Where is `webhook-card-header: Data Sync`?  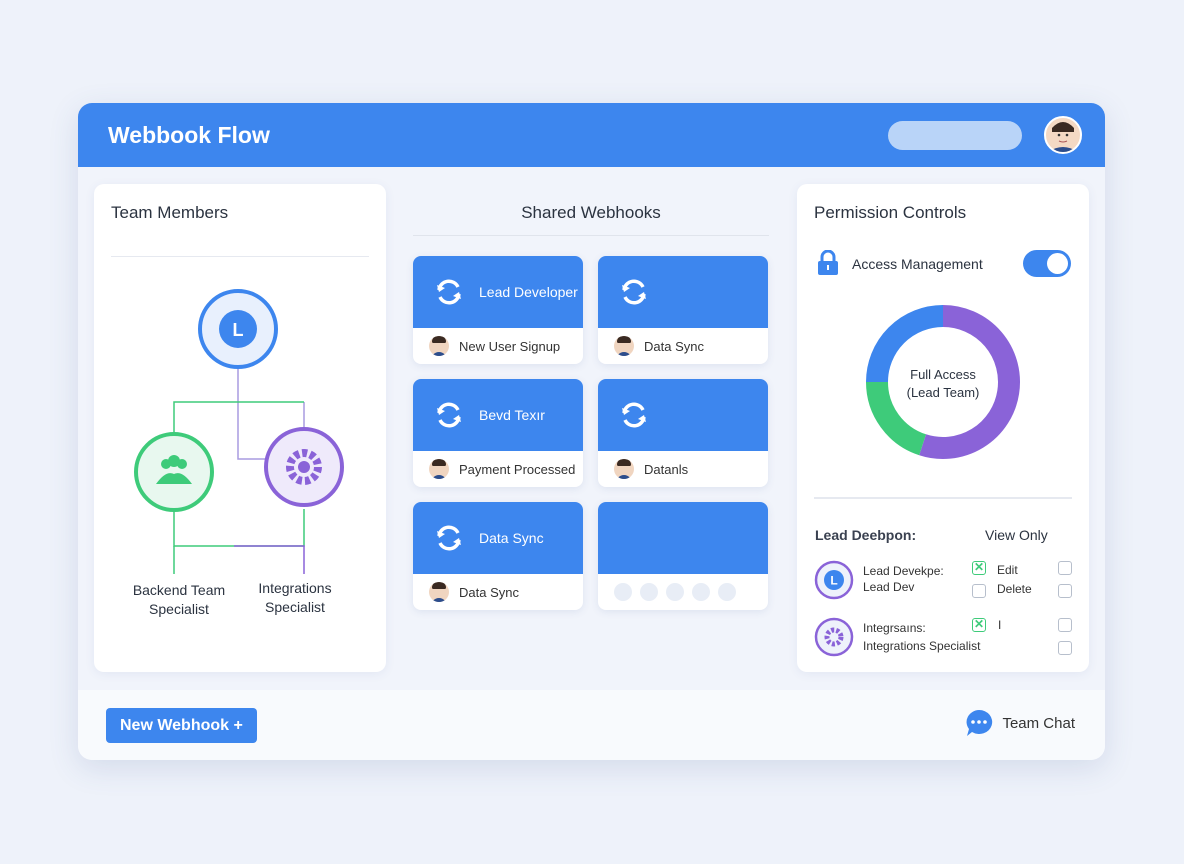
webhook-card-header: Data Sync is located at coordinates (498, 538).